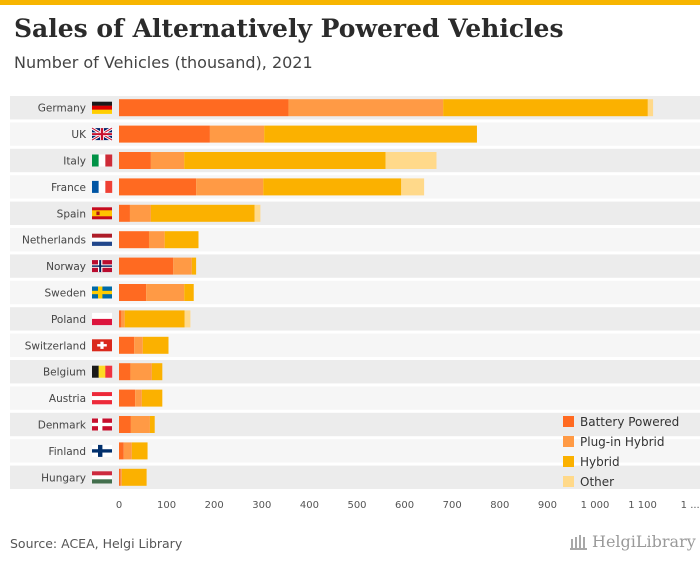 Image resolution: width=700 pixels, height=568 pixels. I want to click on belgium-flag-icon, so click(102, 371).